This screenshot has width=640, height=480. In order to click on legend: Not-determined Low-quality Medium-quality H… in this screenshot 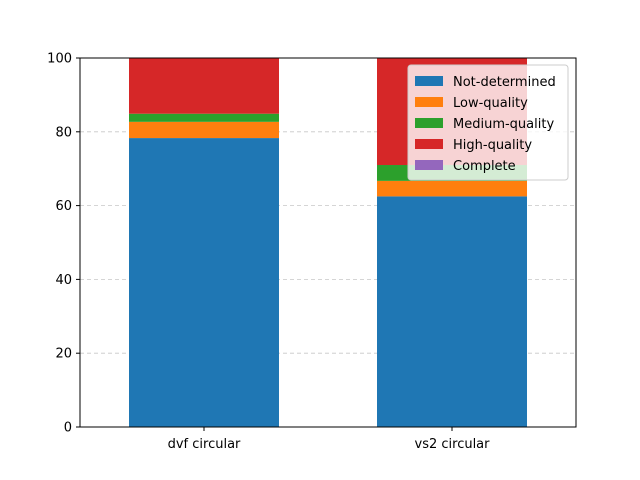, I will do `click(488, 122)`.